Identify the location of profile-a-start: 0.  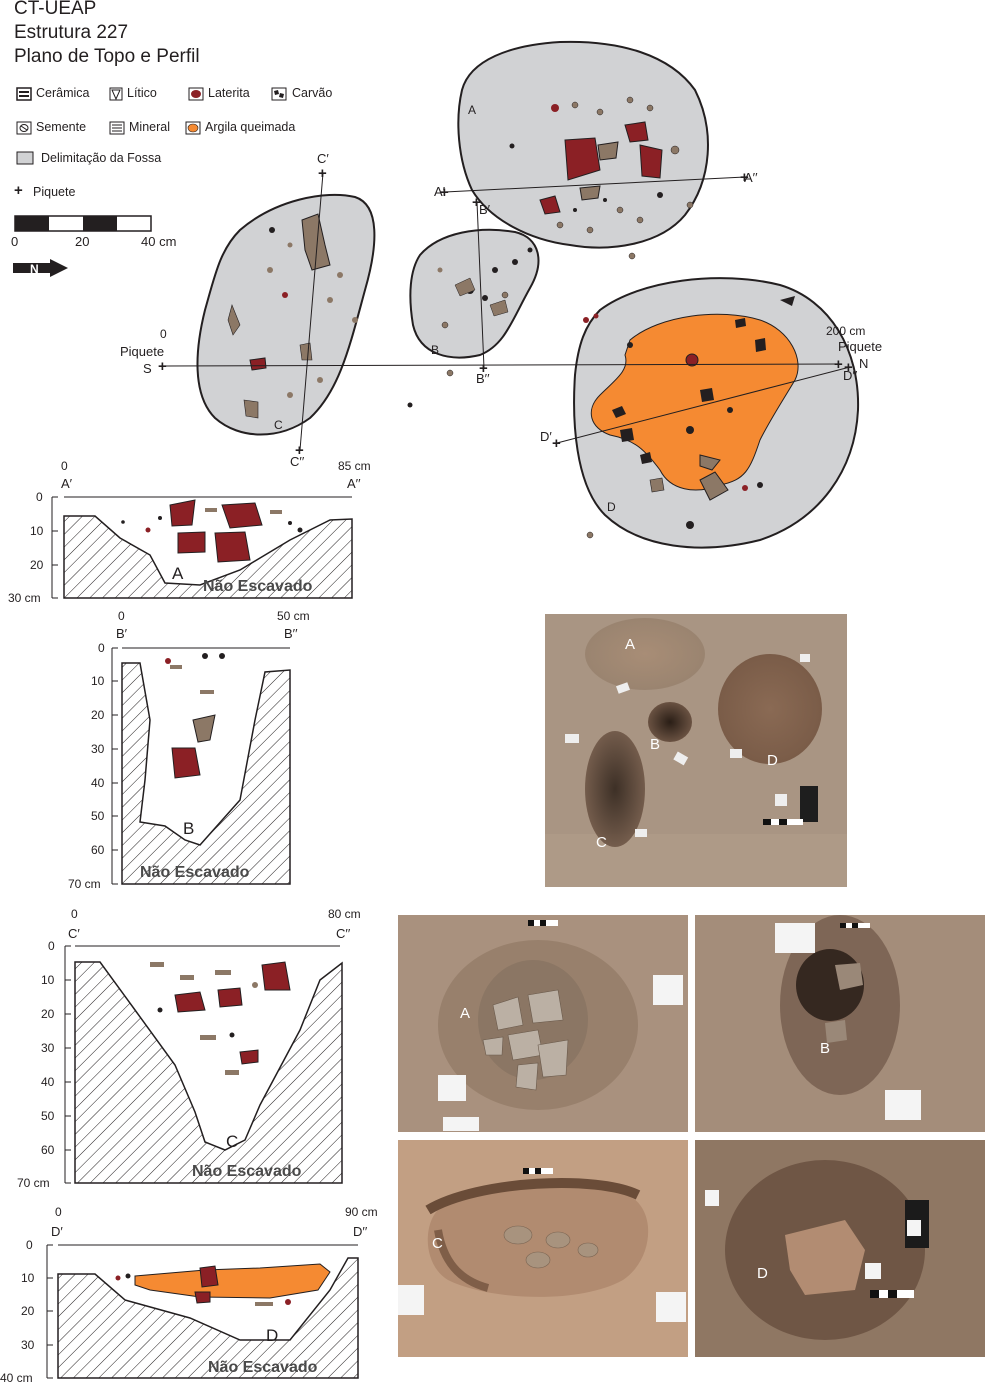
(64, 466).